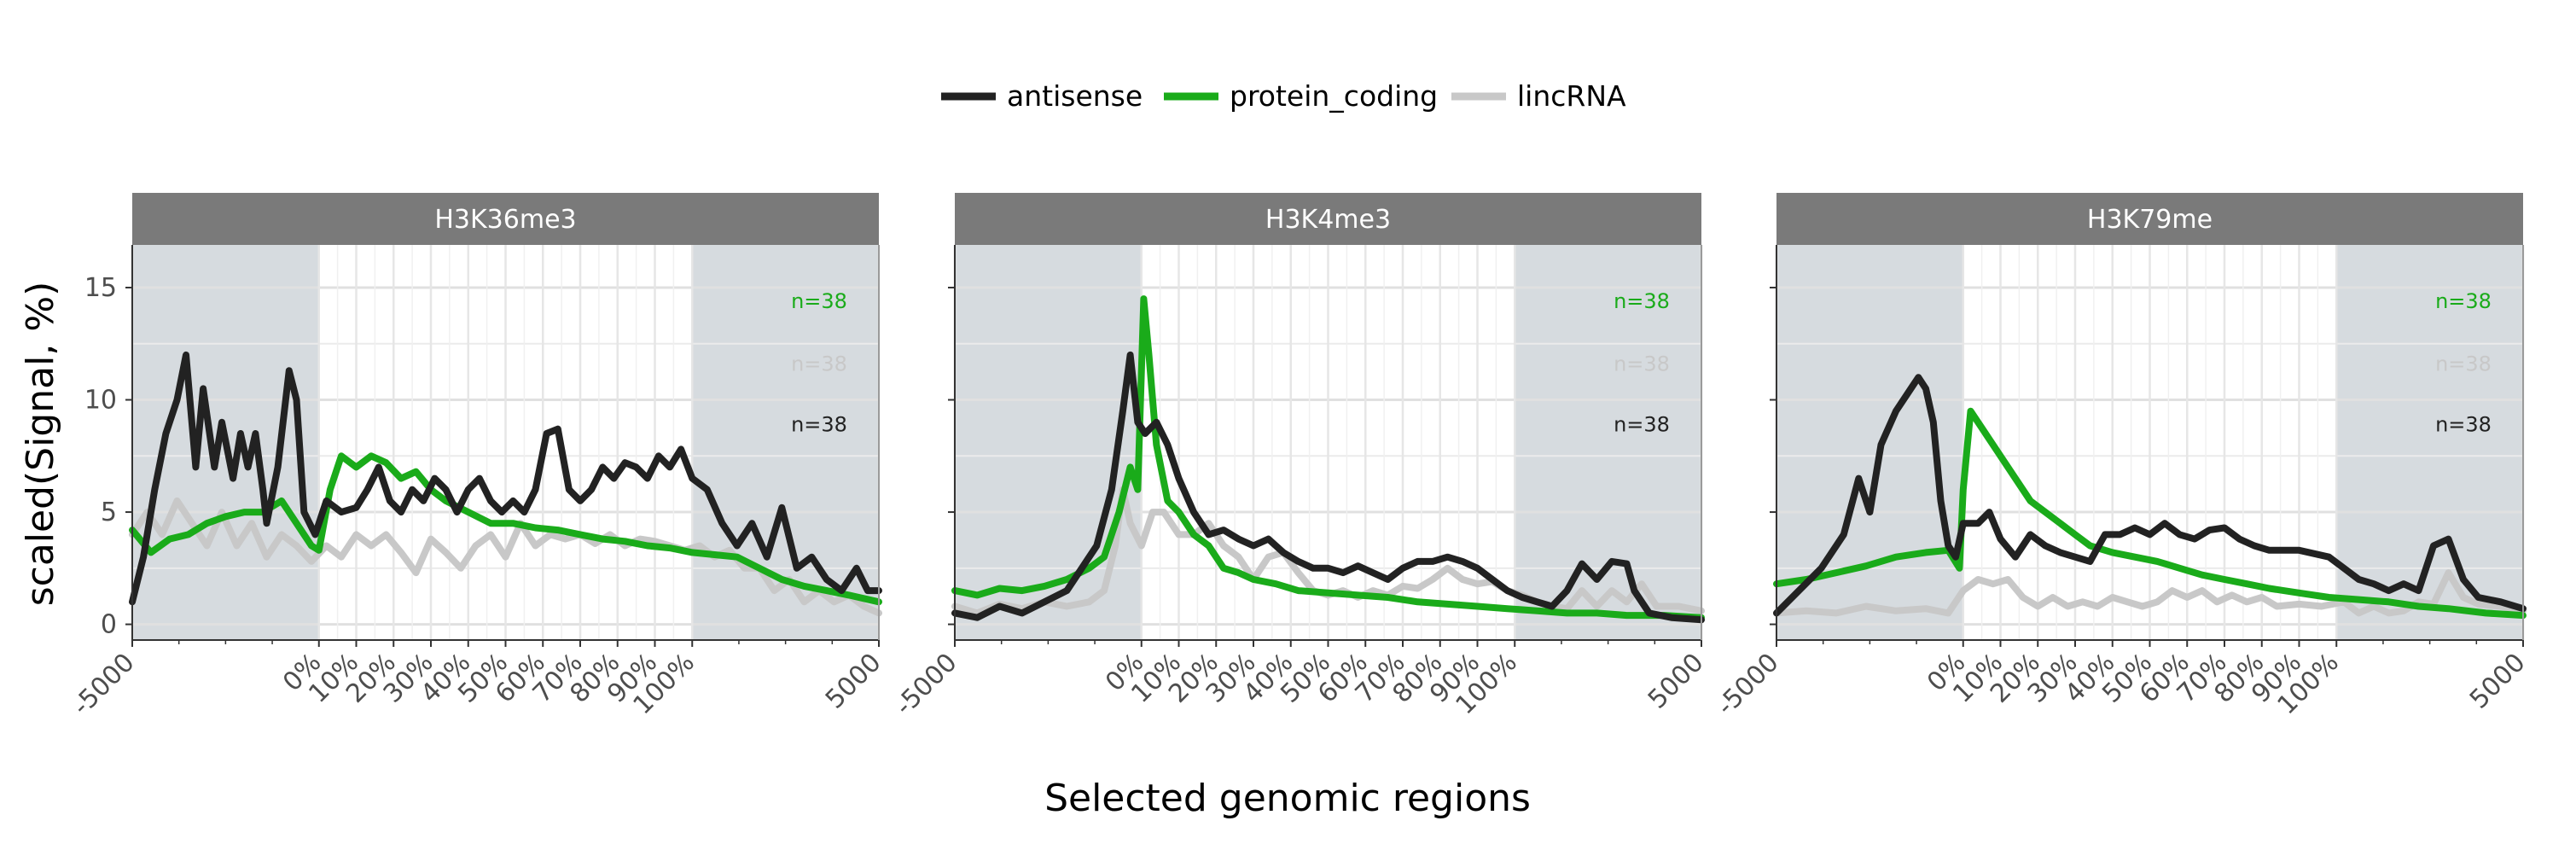 The image size is (2576, 844). I want to click on y-tick-label: 10, so click(100, 401).